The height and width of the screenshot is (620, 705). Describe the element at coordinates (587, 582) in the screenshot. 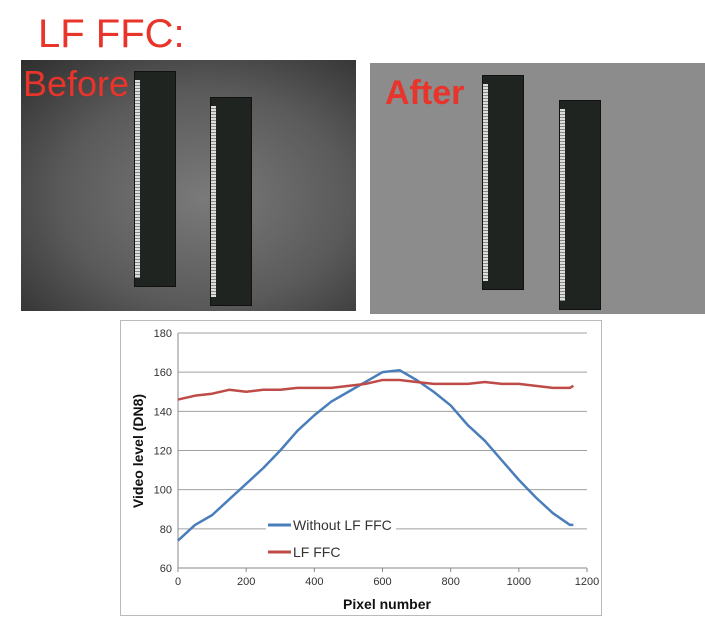

I see `x-tick-label: 1200` at that location.